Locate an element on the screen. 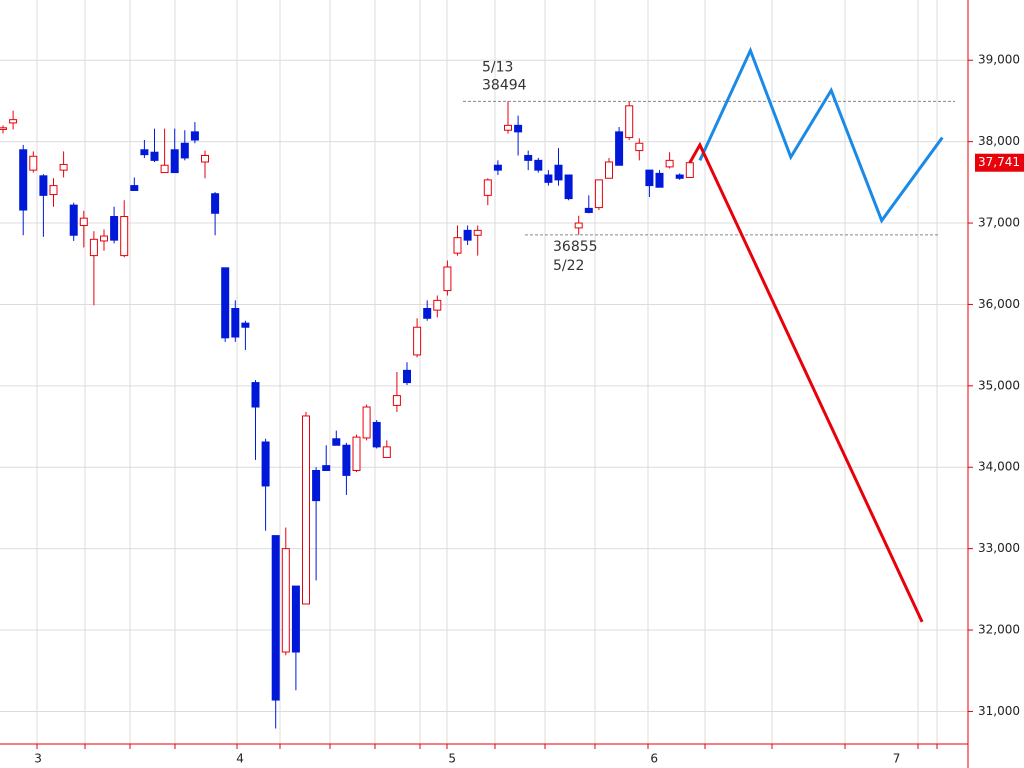 Image resolution: width=1024 pixels, height=768 pixels. last-price-label: 37,741 is located at coordinates (999, 162).